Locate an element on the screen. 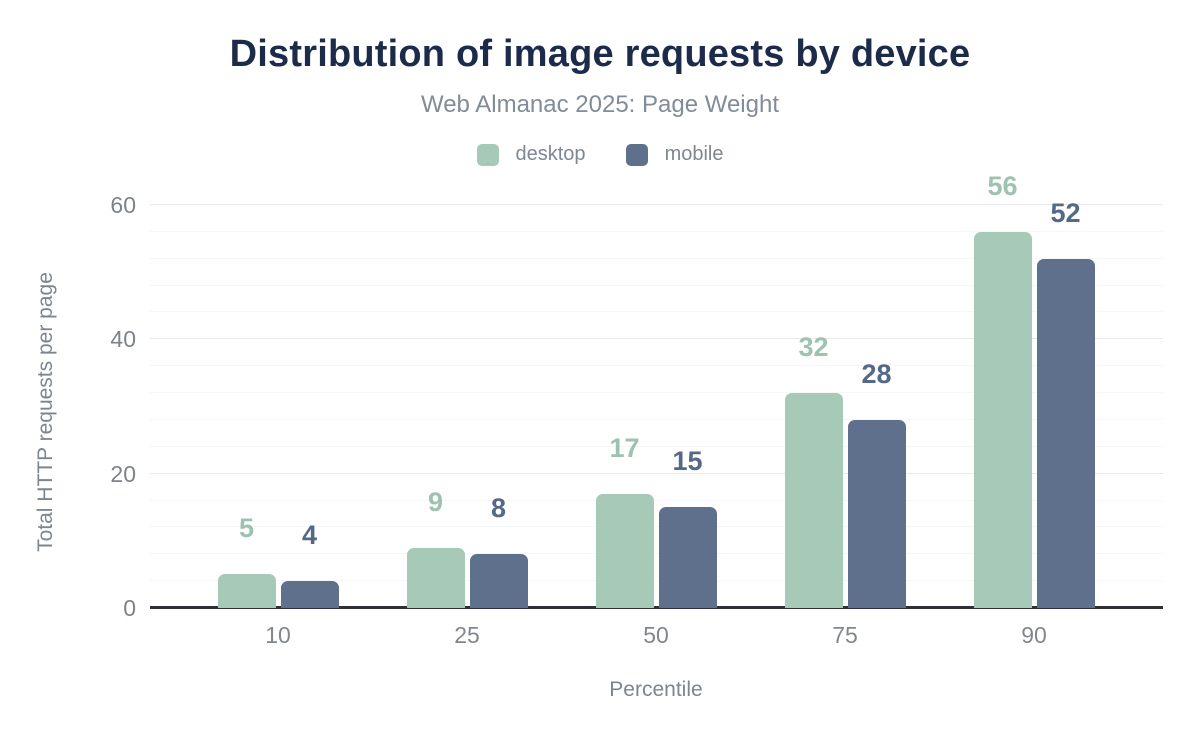 This screenshot has height=742, width=1200. bar-label-desktop-p90: 56 is located at coordinates (1002, 185).